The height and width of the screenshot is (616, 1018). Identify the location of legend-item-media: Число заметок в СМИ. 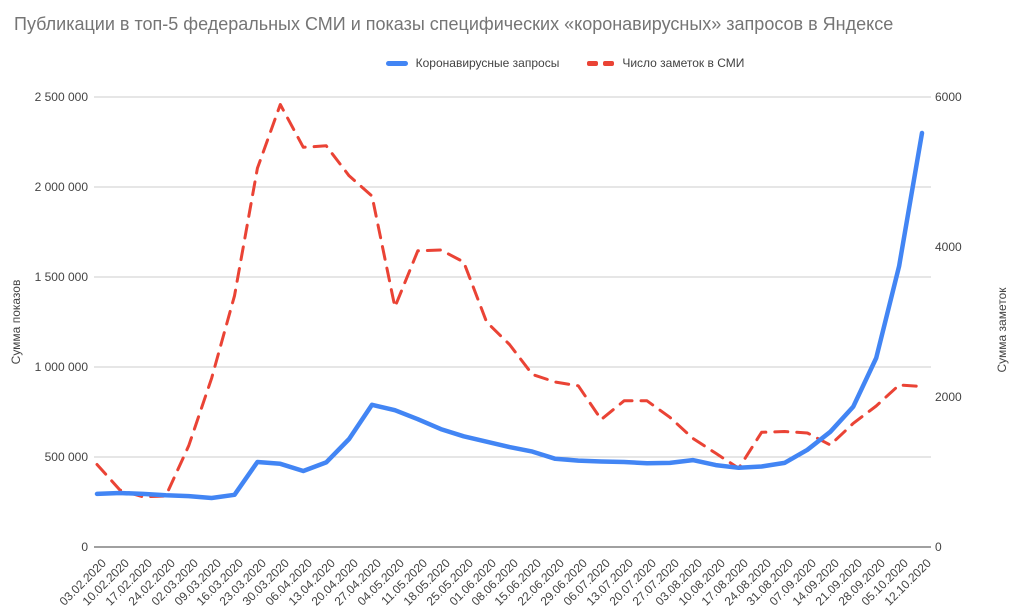
(665, 63).